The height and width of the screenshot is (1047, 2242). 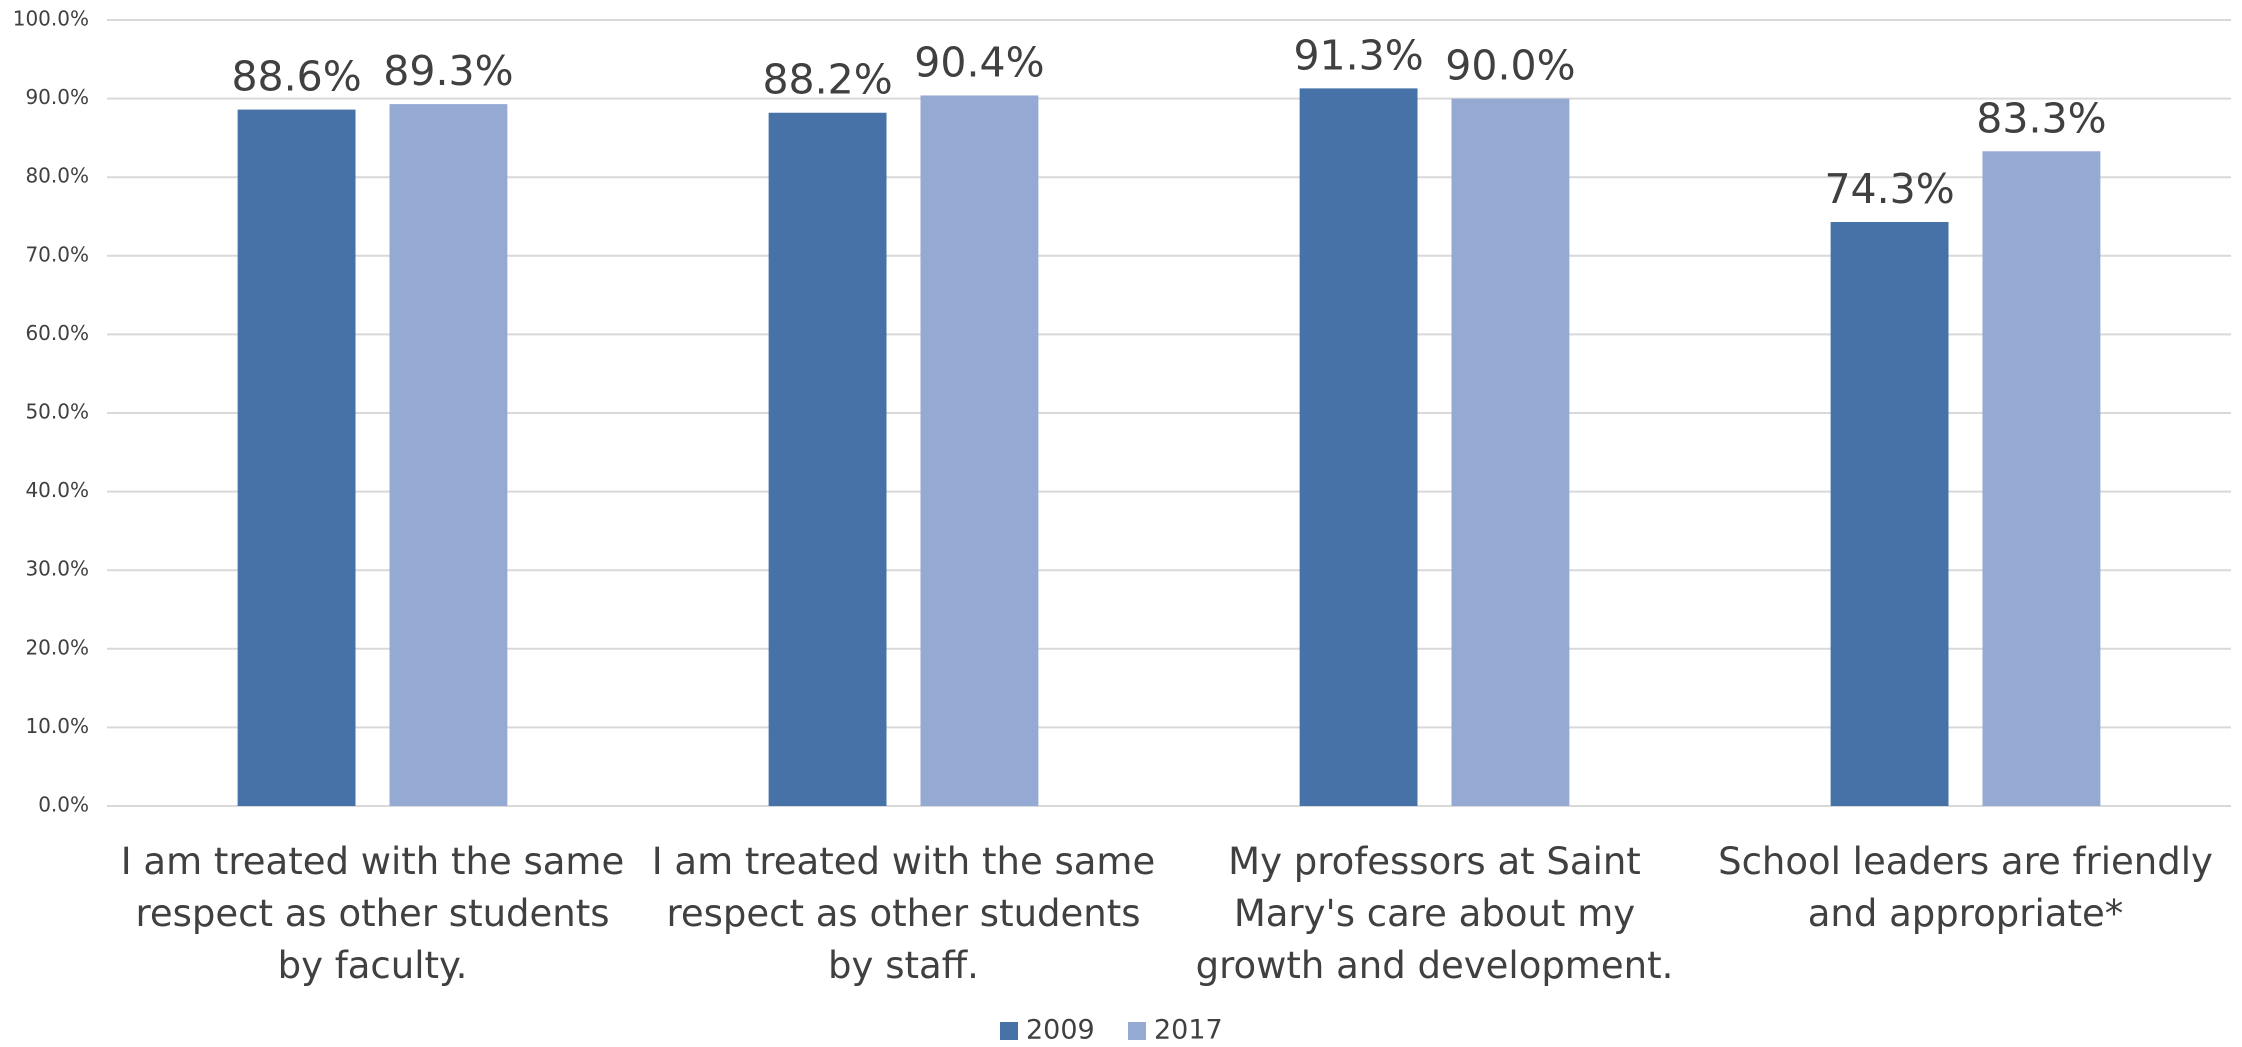 I want to click on y-tick-label: 40.0%, so click(x=57, y=490).